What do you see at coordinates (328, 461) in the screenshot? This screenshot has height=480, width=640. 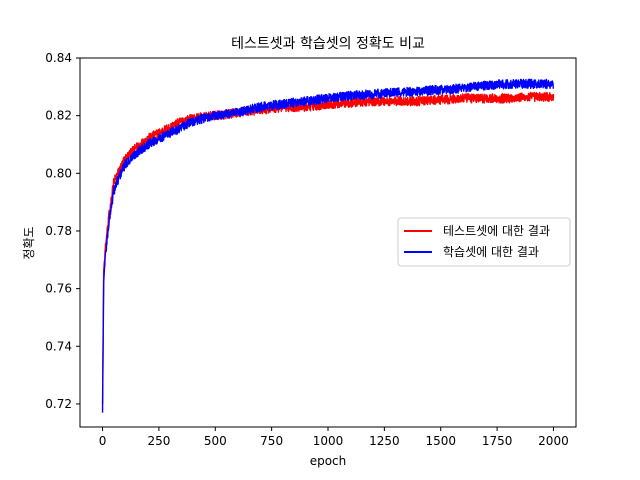 I see `x-axis-label: epoch` at bounding box center [328, 461].